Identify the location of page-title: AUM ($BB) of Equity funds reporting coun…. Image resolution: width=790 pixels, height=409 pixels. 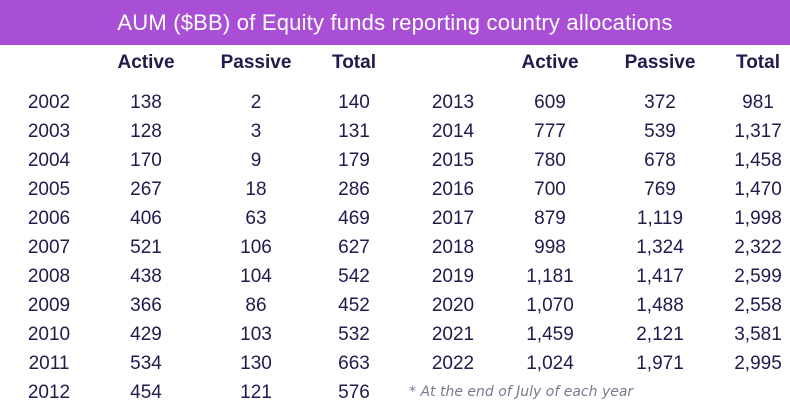
(395, 22).